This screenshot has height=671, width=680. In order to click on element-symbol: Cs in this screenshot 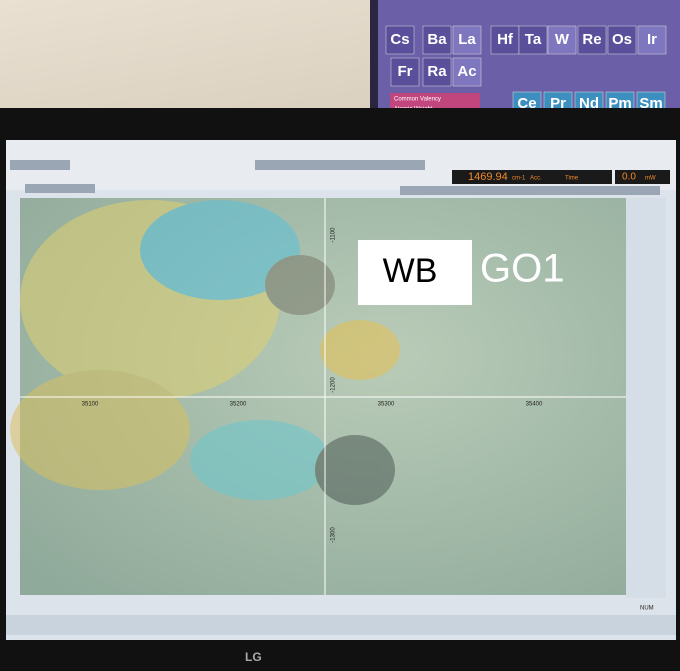, I will do `click(399, 39)`.